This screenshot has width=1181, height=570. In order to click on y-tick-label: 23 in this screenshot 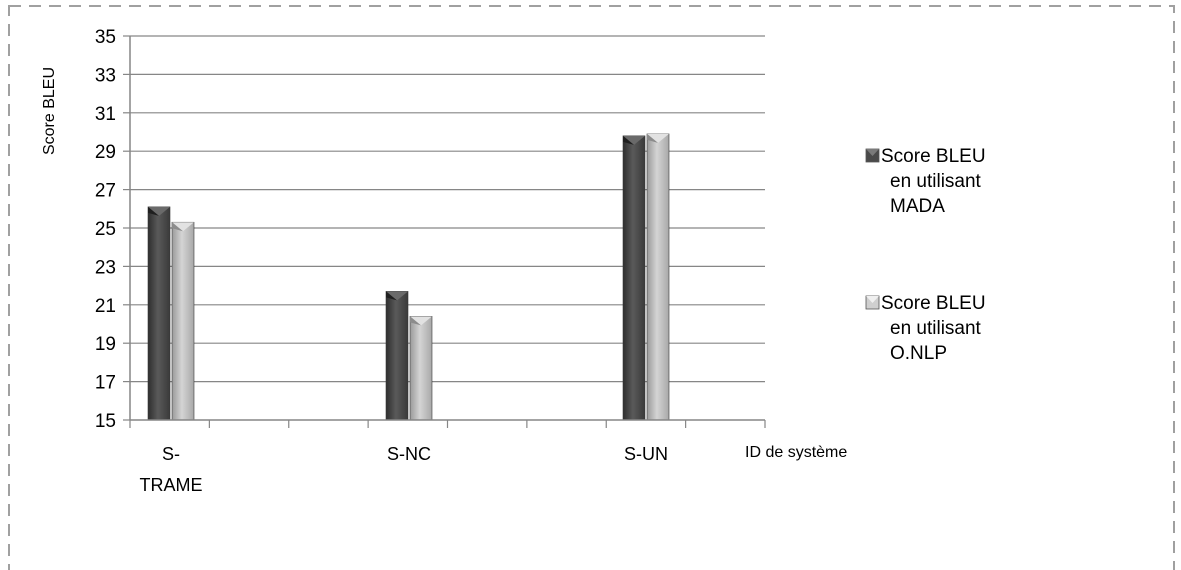, I will do `click(105, 267)`.